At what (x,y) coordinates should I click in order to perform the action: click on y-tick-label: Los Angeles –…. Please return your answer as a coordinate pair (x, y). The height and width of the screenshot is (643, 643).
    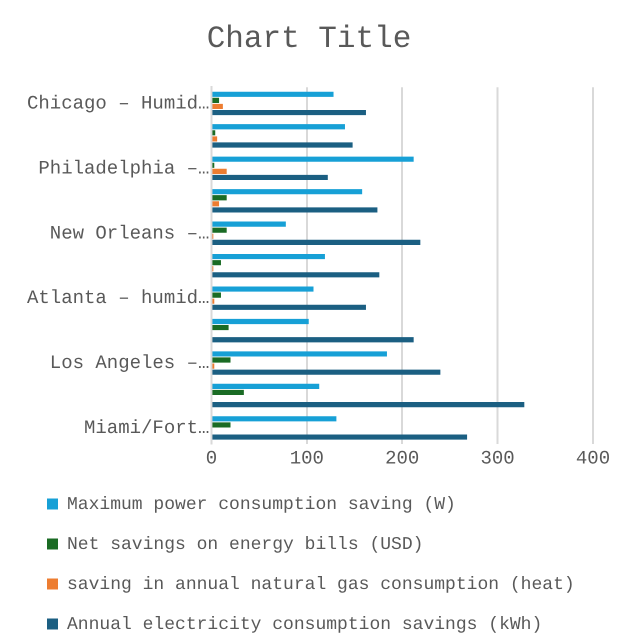
    Looking at the image, I should click on (130, 363).